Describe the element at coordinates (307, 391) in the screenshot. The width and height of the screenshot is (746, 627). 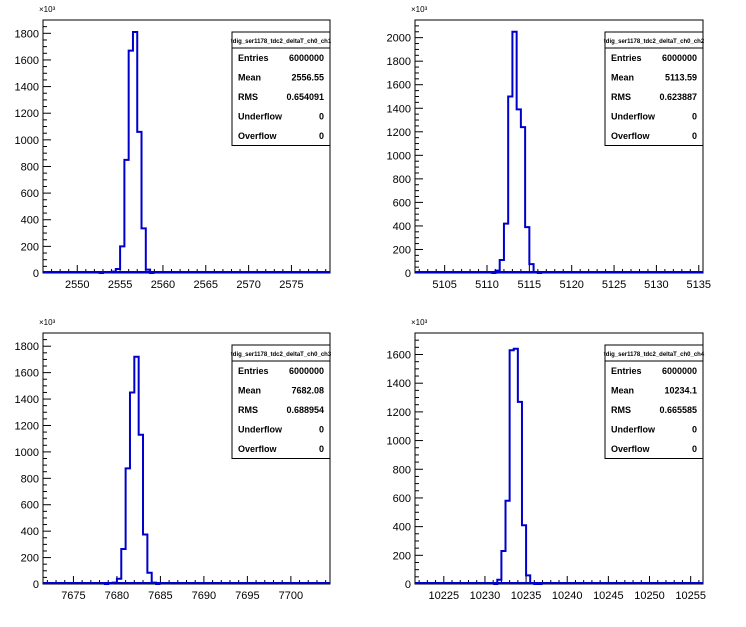
I see `stat-value-mean: 7682.08` at that location.